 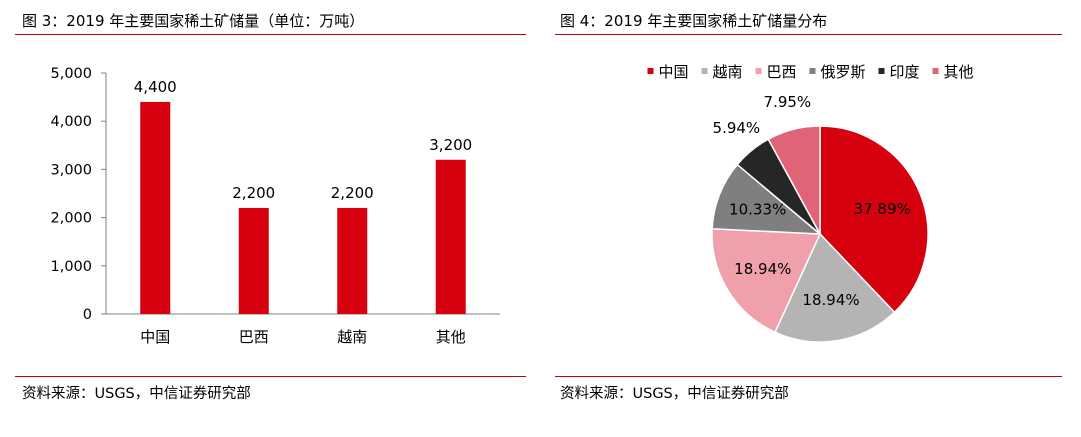 I want to click on legend-label: 其他, so click(x=959, y=72).